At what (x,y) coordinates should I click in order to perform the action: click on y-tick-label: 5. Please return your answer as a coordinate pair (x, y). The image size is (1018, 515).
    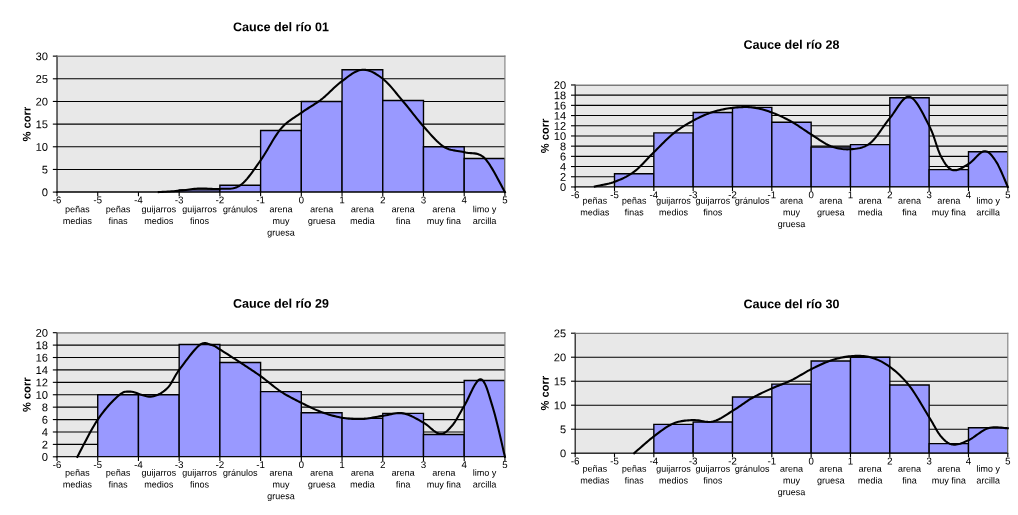
    Looking at the image, I should click on (45, 169).